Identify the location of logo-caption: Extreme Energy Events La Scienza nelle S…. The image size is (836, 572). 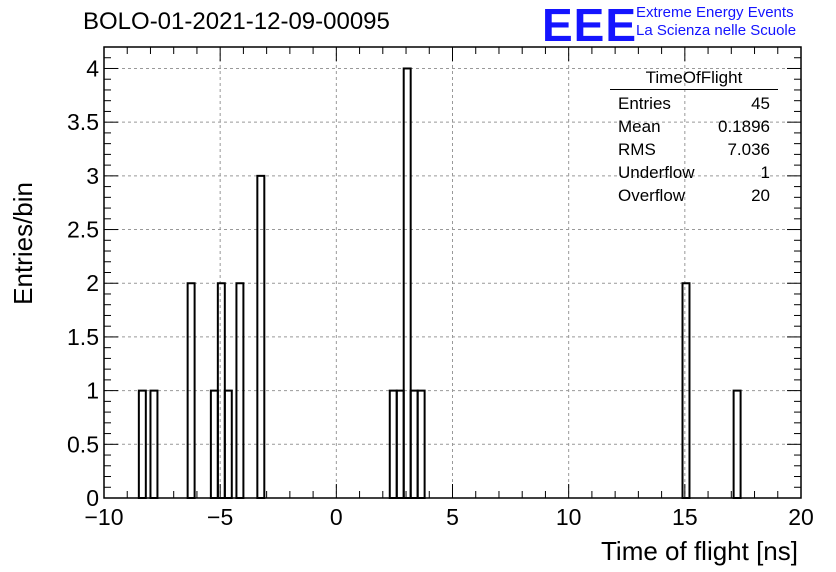
(716, 22).